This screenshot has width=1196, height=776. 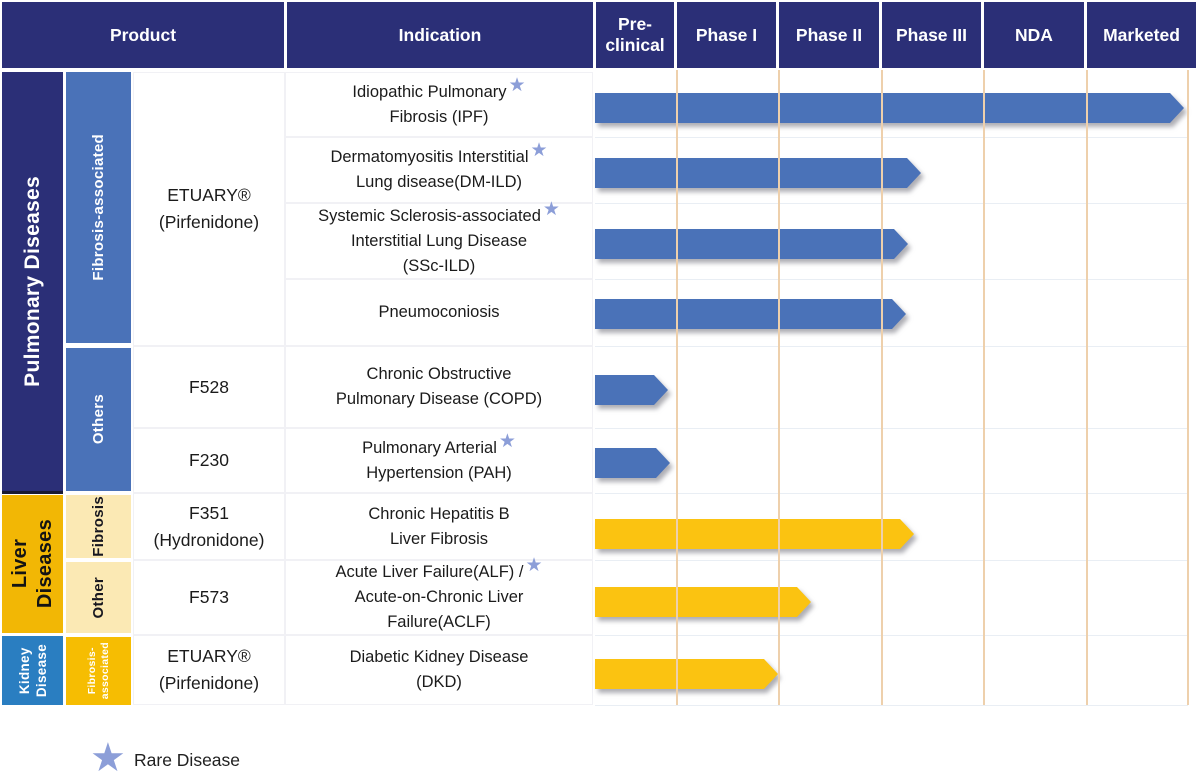 I want to click on subcategory-label: Fibrosis- associated, so click(x=98, y=671).